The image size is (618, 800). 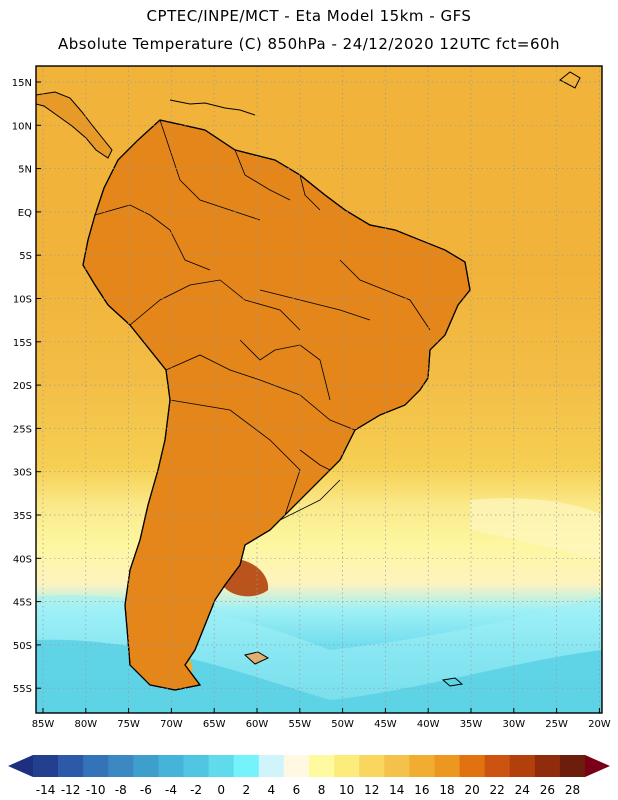 I want to click on colorbar-tick-label: 10, so click(x=346, y=790).